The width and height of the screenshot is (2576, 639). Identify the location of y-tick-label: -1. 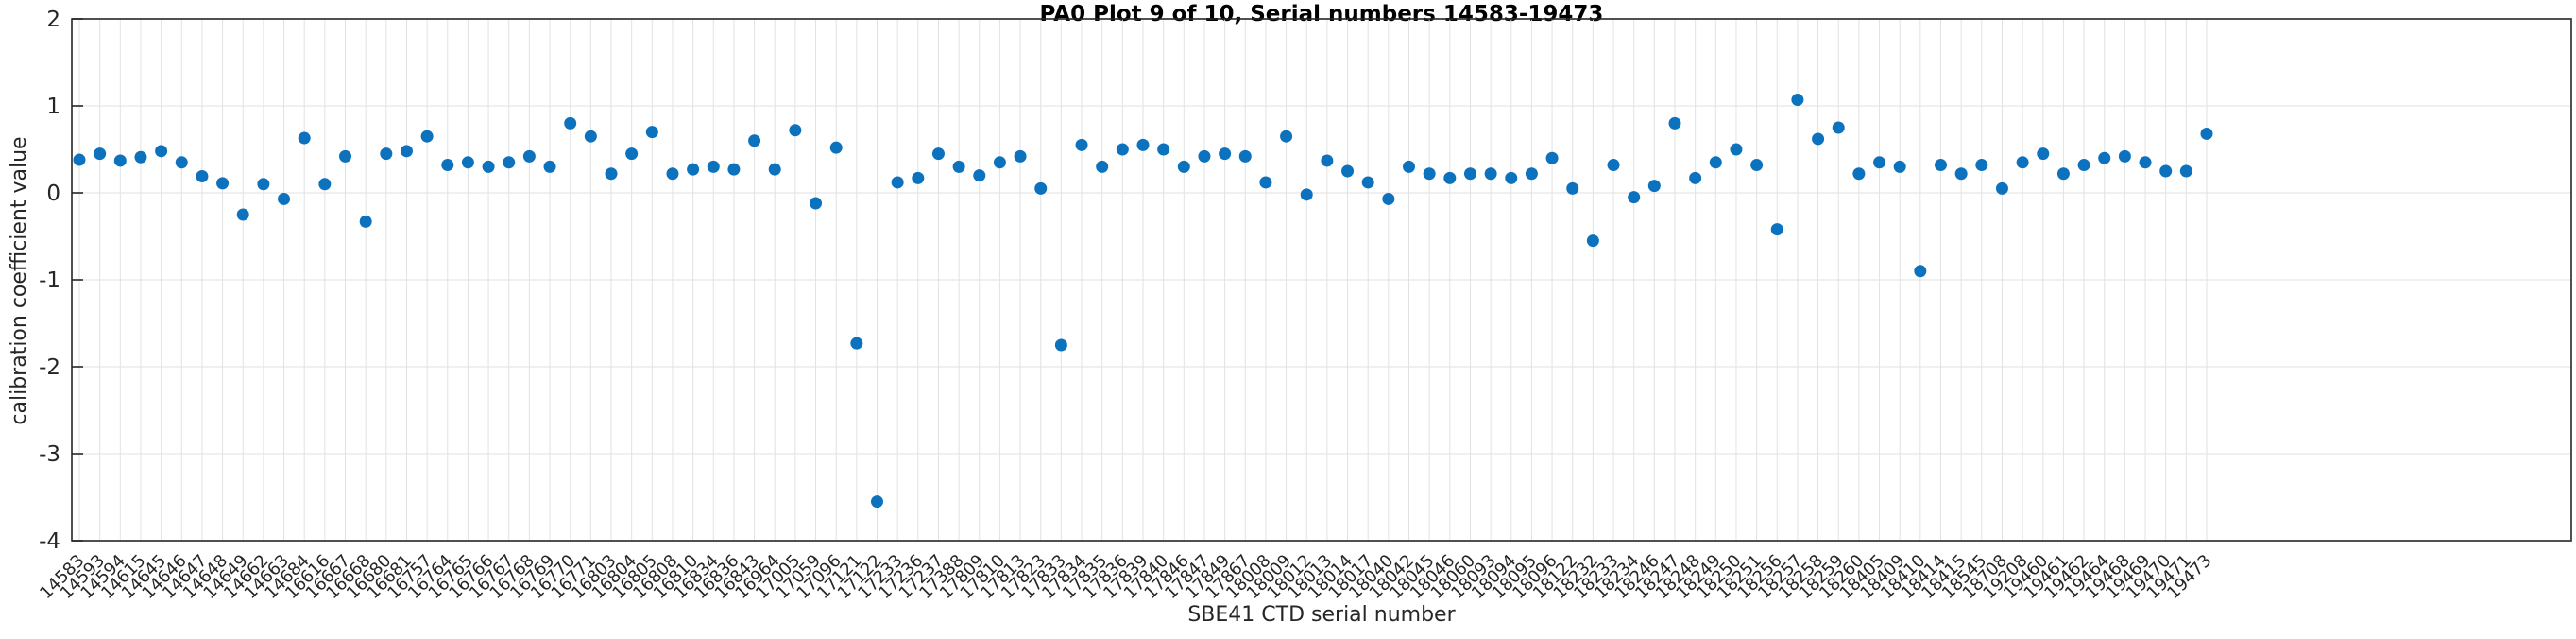
(50, 280).